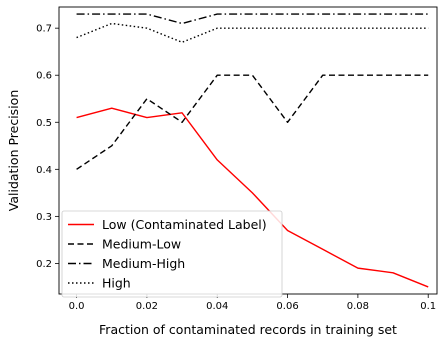  Describe the element at coordinates (358, 306) in the screenshot. I see `x-tick-label: 0.08` at that location.